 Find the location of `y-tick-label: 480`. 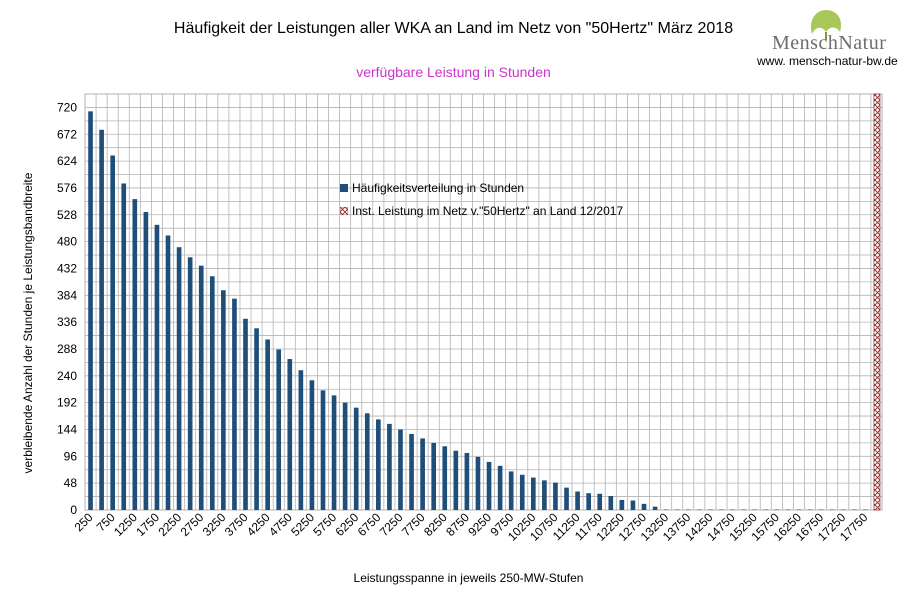

y-tick-label: 480 is located at coordinates (67, 242).